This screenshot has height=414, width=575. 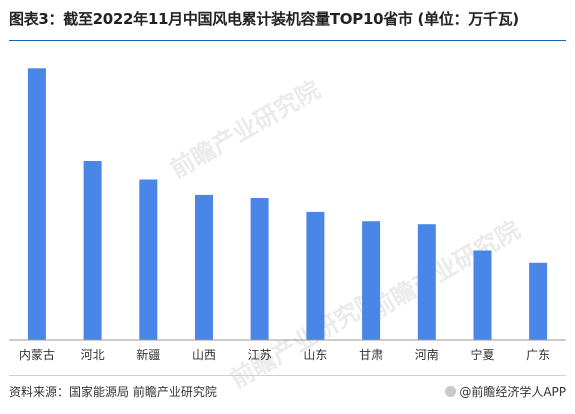 I want to click on x-tick-label: 新疆, so click(x=148, y=354).